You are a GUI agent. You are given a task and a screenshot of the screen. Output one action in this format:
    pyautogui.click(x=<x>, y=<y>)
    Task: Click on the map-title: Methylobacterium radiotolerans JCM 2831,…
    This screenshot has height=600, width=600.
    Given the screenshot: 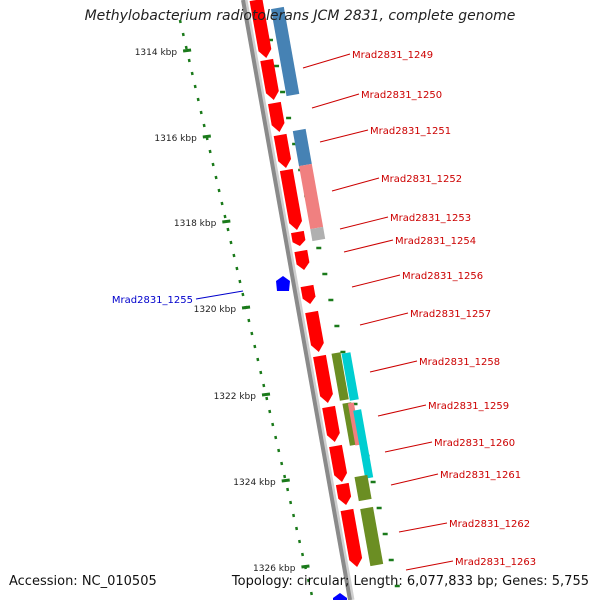 What is the action you would take?
    pyautogui.click(x=300, y=16)
    